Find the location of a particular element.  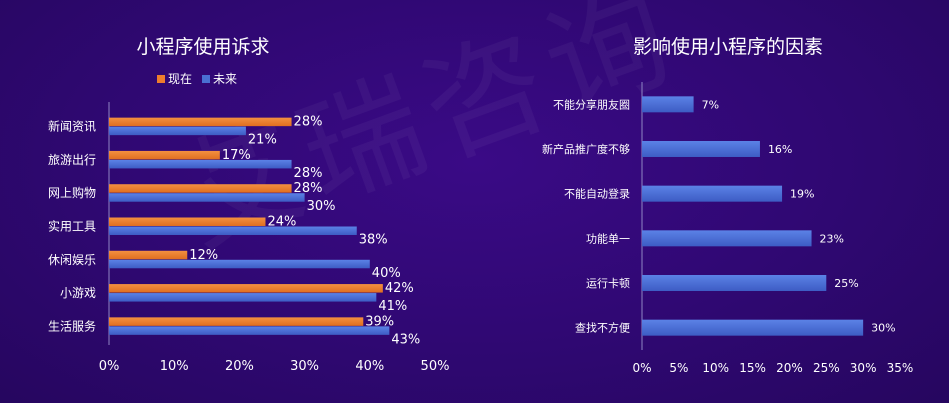

category-label: 运行卡顿 is located at coordinates (608, 283).